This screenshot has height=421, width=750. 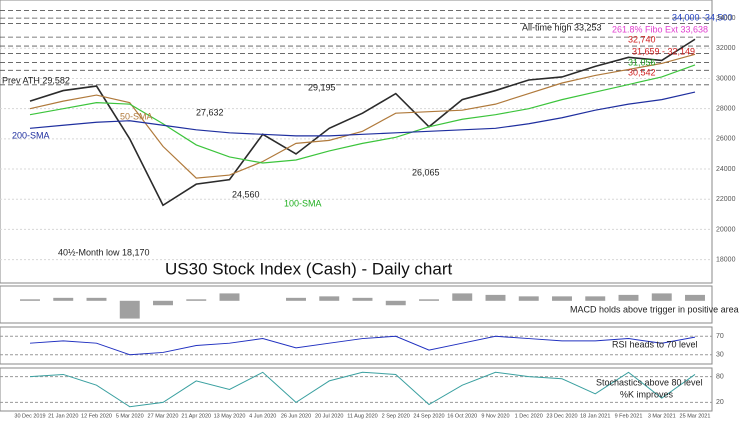 What do you see at coordinates (63, 416) in the screenshot?
I see `x-tick-label: 21 Jan 2020` at bounding box center [63, 416].